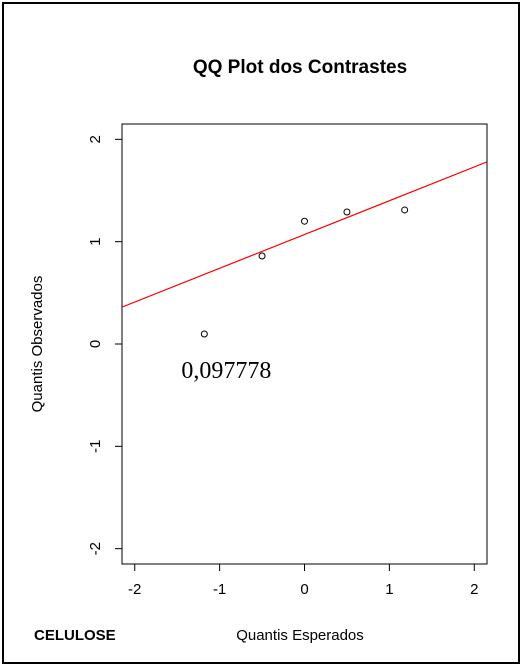 The image size is (528, 670). Describe the element at coordinates (75, 635) in the screenshot. I see `corner-label: CELULOSE` at that location.